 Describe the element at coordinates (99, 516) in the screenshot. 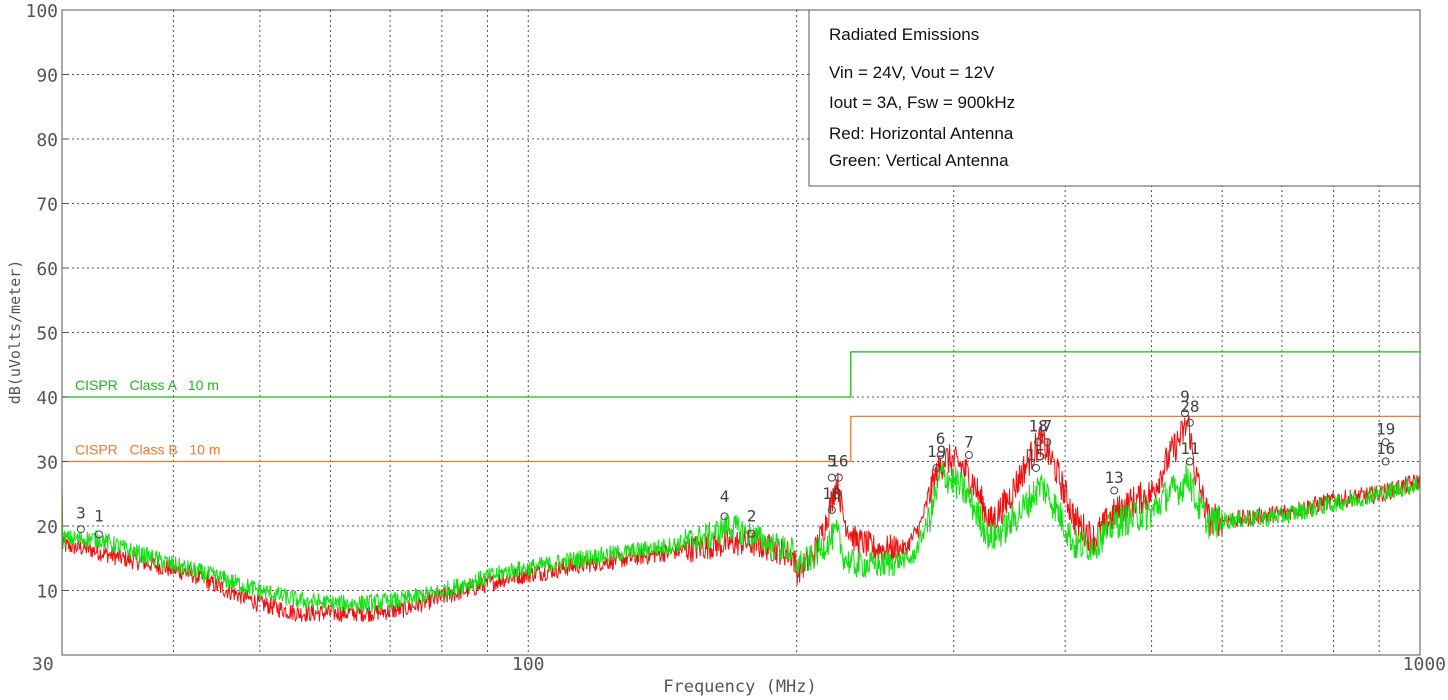

I see `peak-marker-label: 1` at that location.